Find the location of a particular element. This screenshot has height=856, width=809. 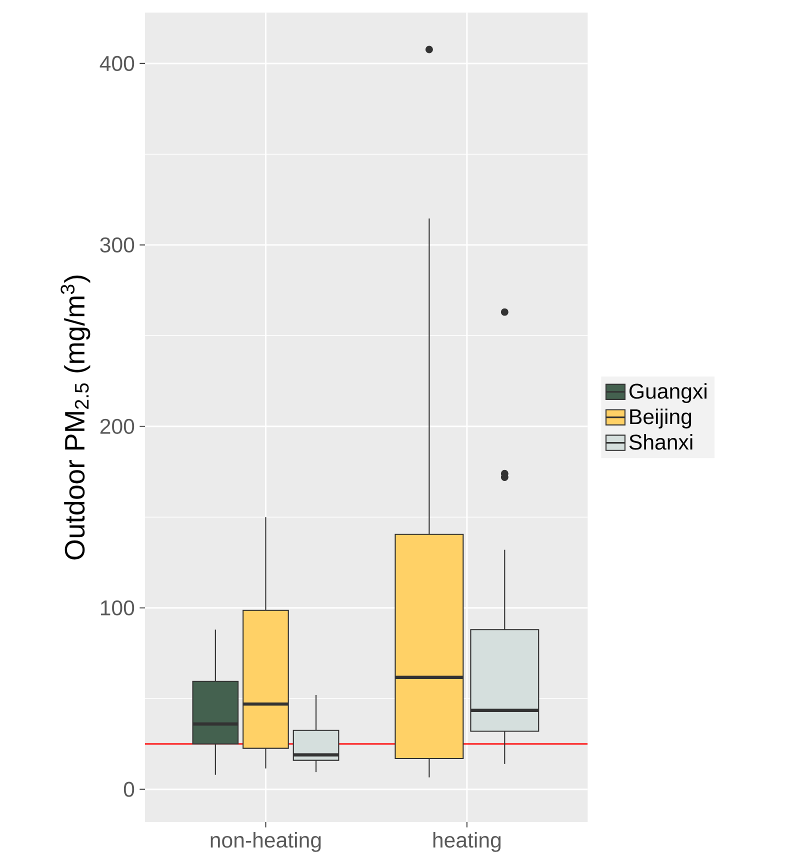

y-tick-label: 100 is located at coordinates (117, 608).